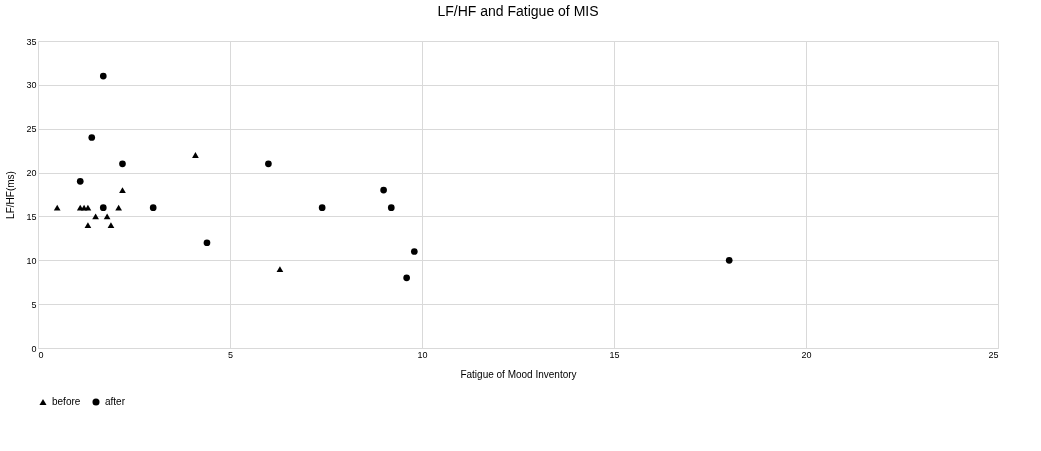 The width and height of the screenshot is (1041, 451). I want to click on y-tick-label: 35, so click(31, 41).